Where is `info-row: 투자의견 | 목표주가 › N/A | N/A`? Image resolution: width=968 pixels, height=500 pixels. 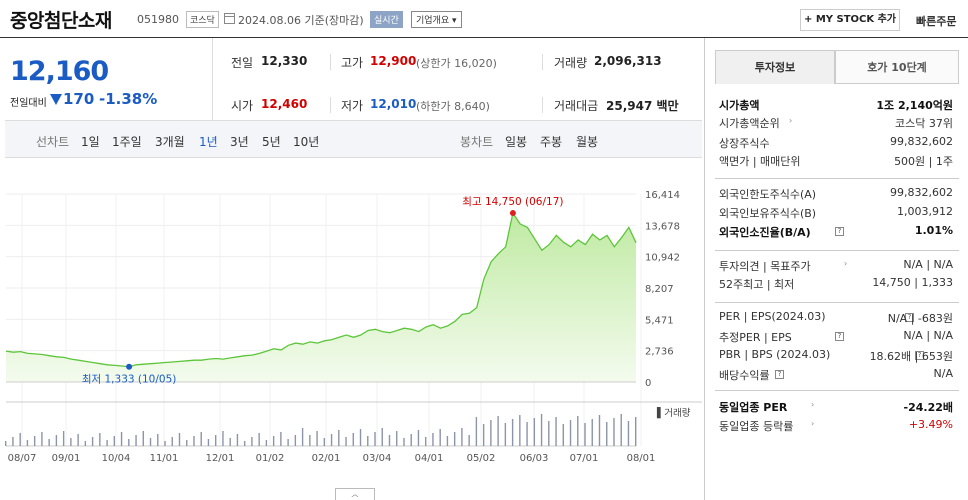
info-row: 투자의견 | 목표주가 › N/A | N/A is located at coordinates (836, 266).